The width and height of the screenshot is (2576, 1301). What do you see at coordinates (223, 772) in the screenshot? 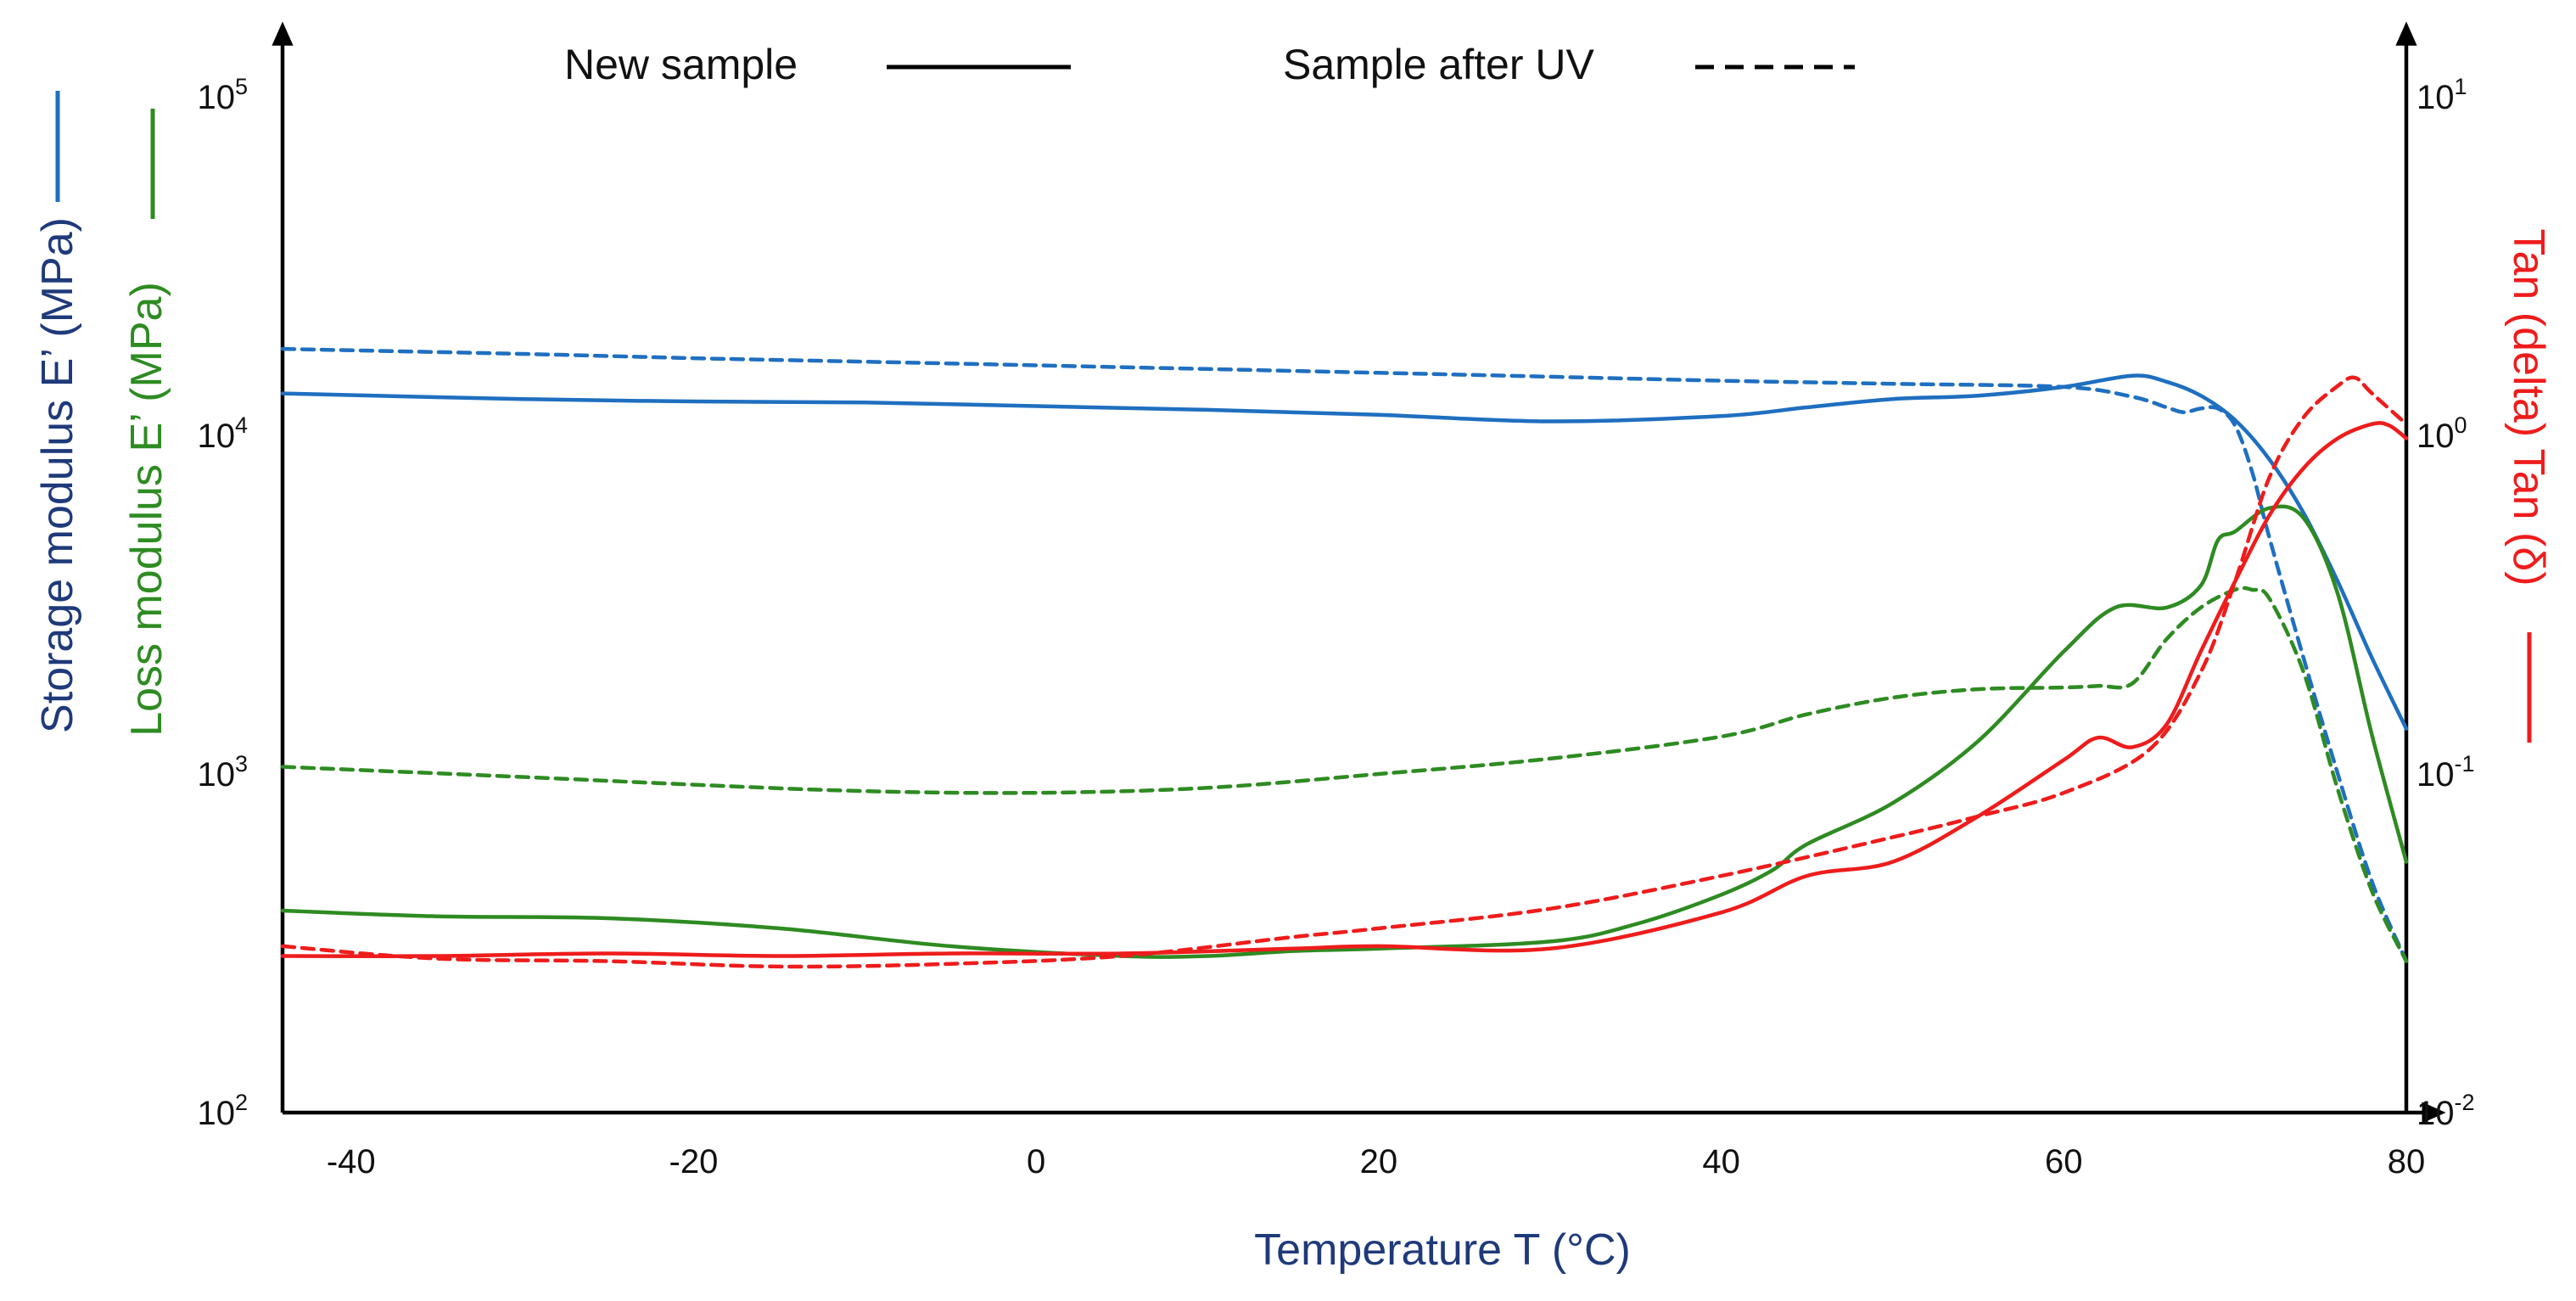
I see `y-tick-label: 10³` at bounding box center [223, 772].